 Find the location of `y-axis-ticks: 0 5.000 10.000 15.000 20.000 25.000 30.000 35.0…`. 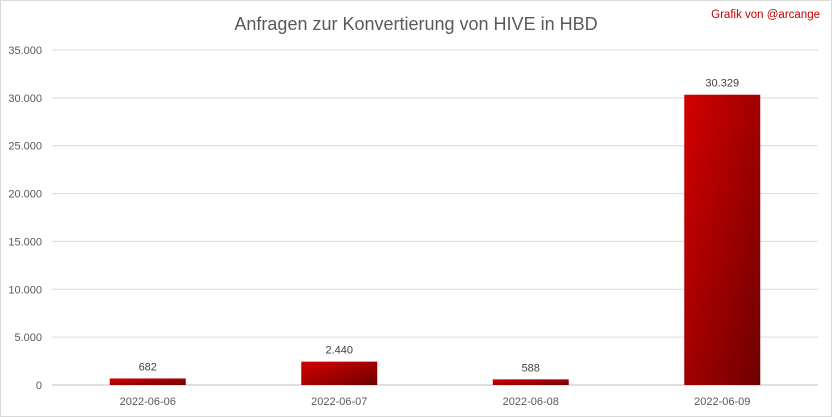

y-axis-ticks: 0 5.000 10.000 15.000 20.000 25.000 30.000 35.0… is located at coordinates (25, 218).